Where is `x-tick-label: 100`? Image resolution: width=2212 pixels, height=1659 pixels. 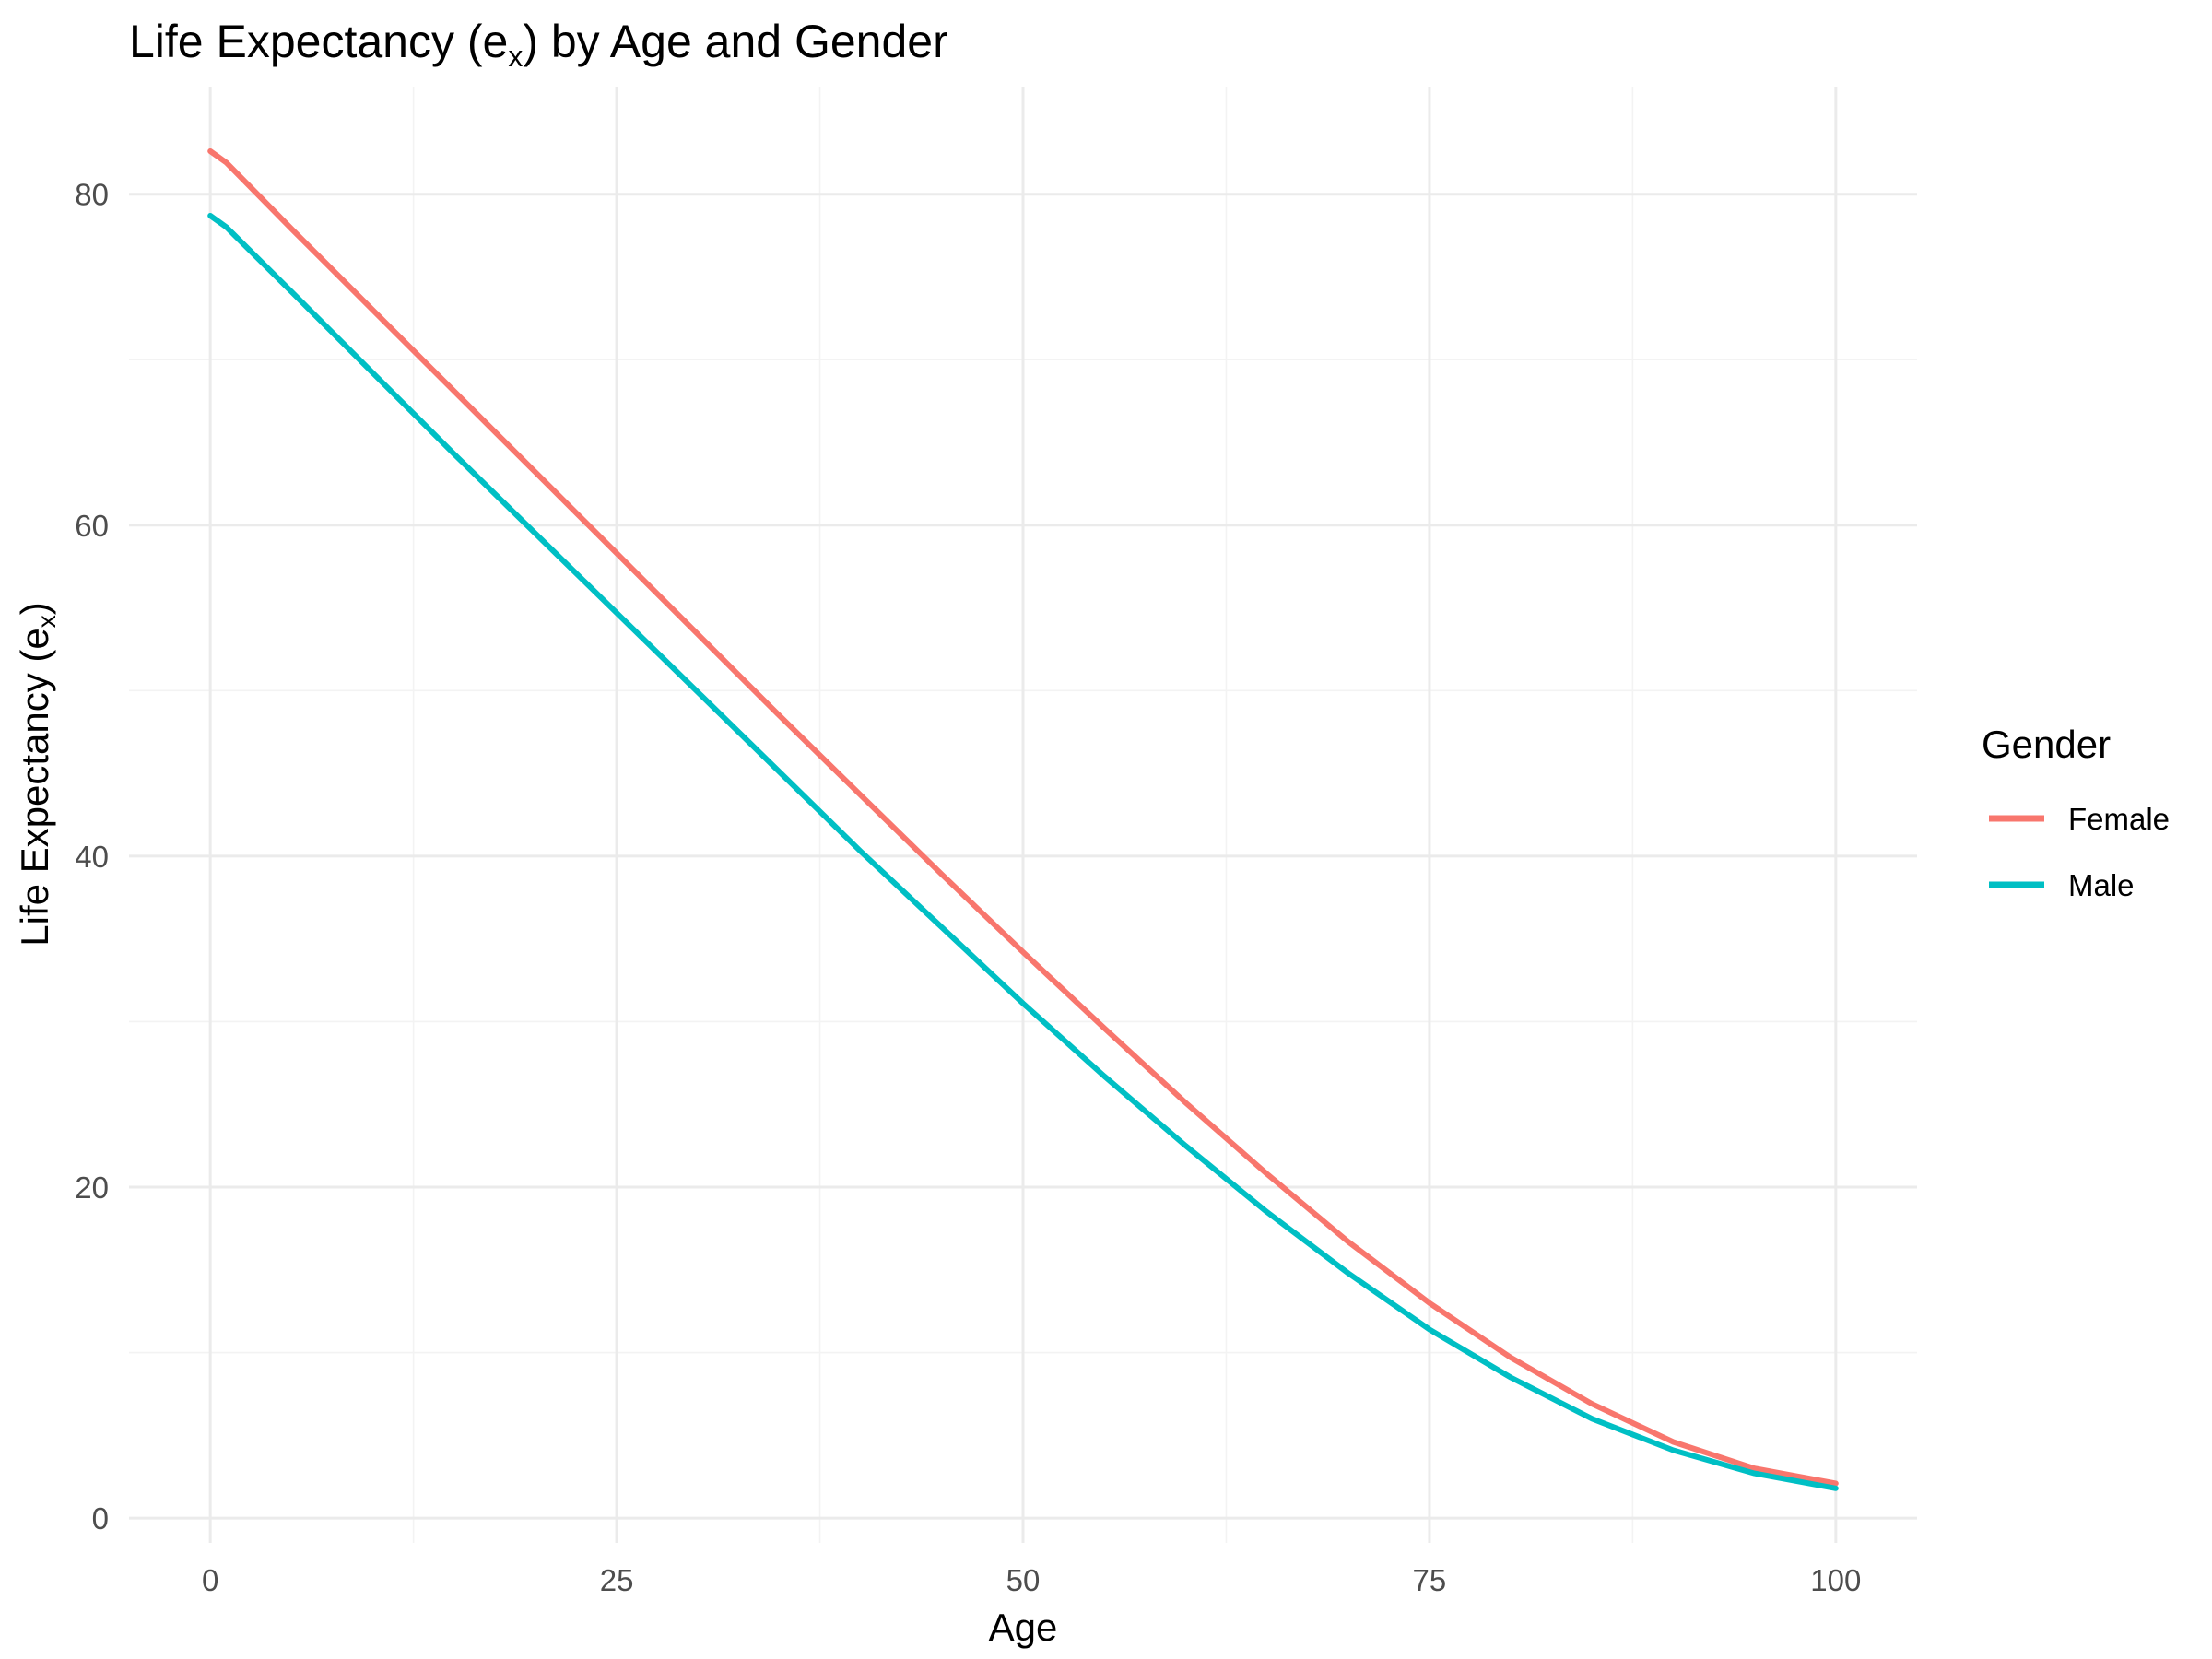 x-tick-label: 100 is located at coordinates (1835, 1580).